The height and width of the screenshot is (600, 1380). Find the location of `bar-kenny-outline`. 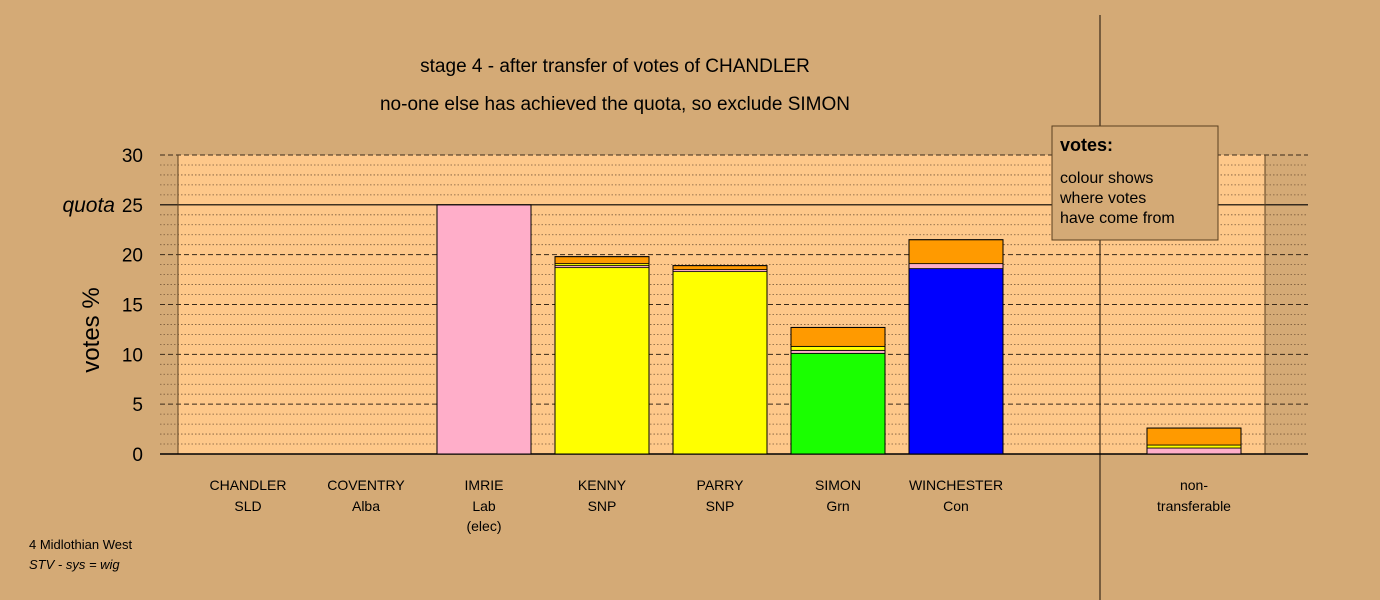

bar-kenny-outline is located at coordinates (602, 355).